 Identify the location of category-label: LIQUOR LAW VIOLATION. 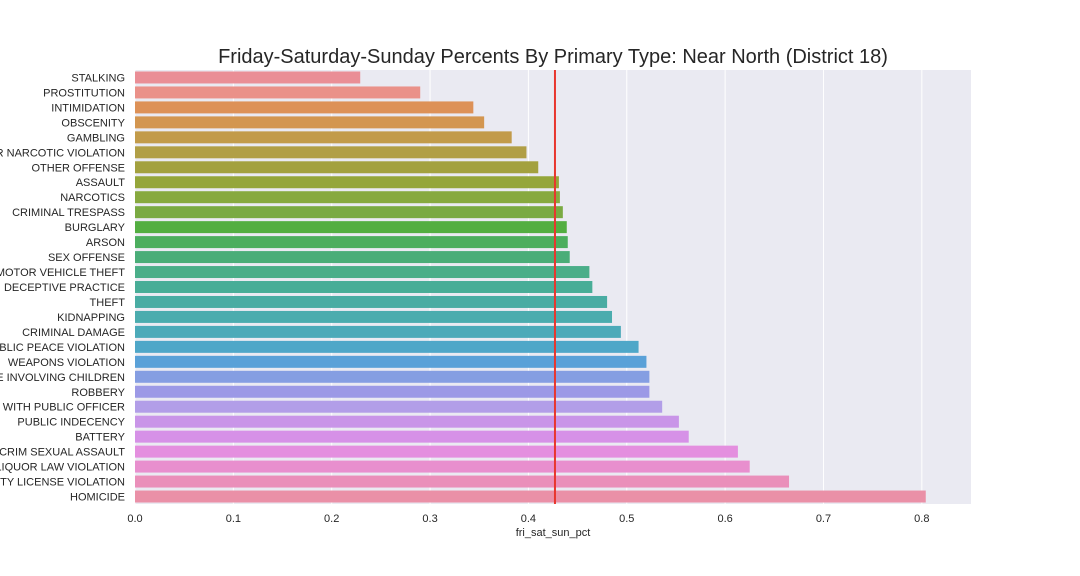
(62, 468).